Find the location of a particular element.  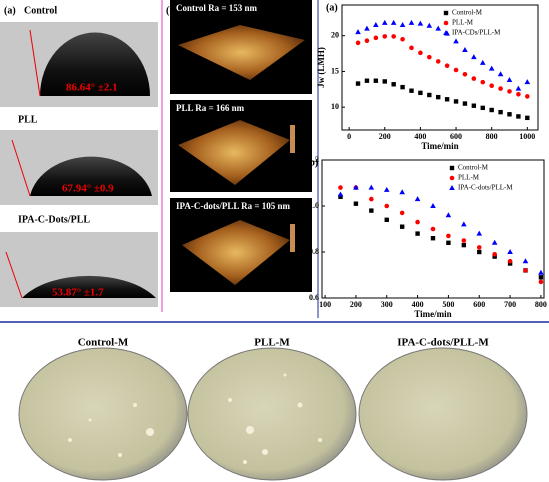

panel-label: (b) is located at coordinates (312, 162).